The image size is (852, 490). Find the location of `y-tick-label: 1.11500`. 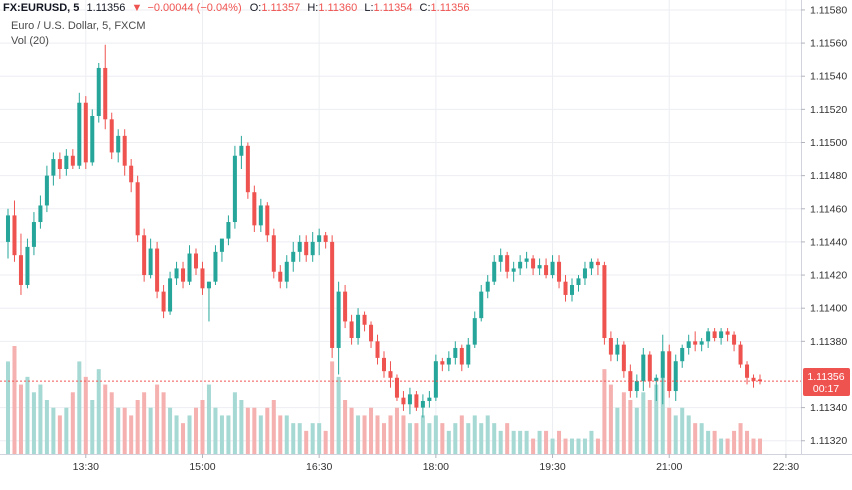

y-tick-label: 1.11500 is located at coordinates (828, 143).